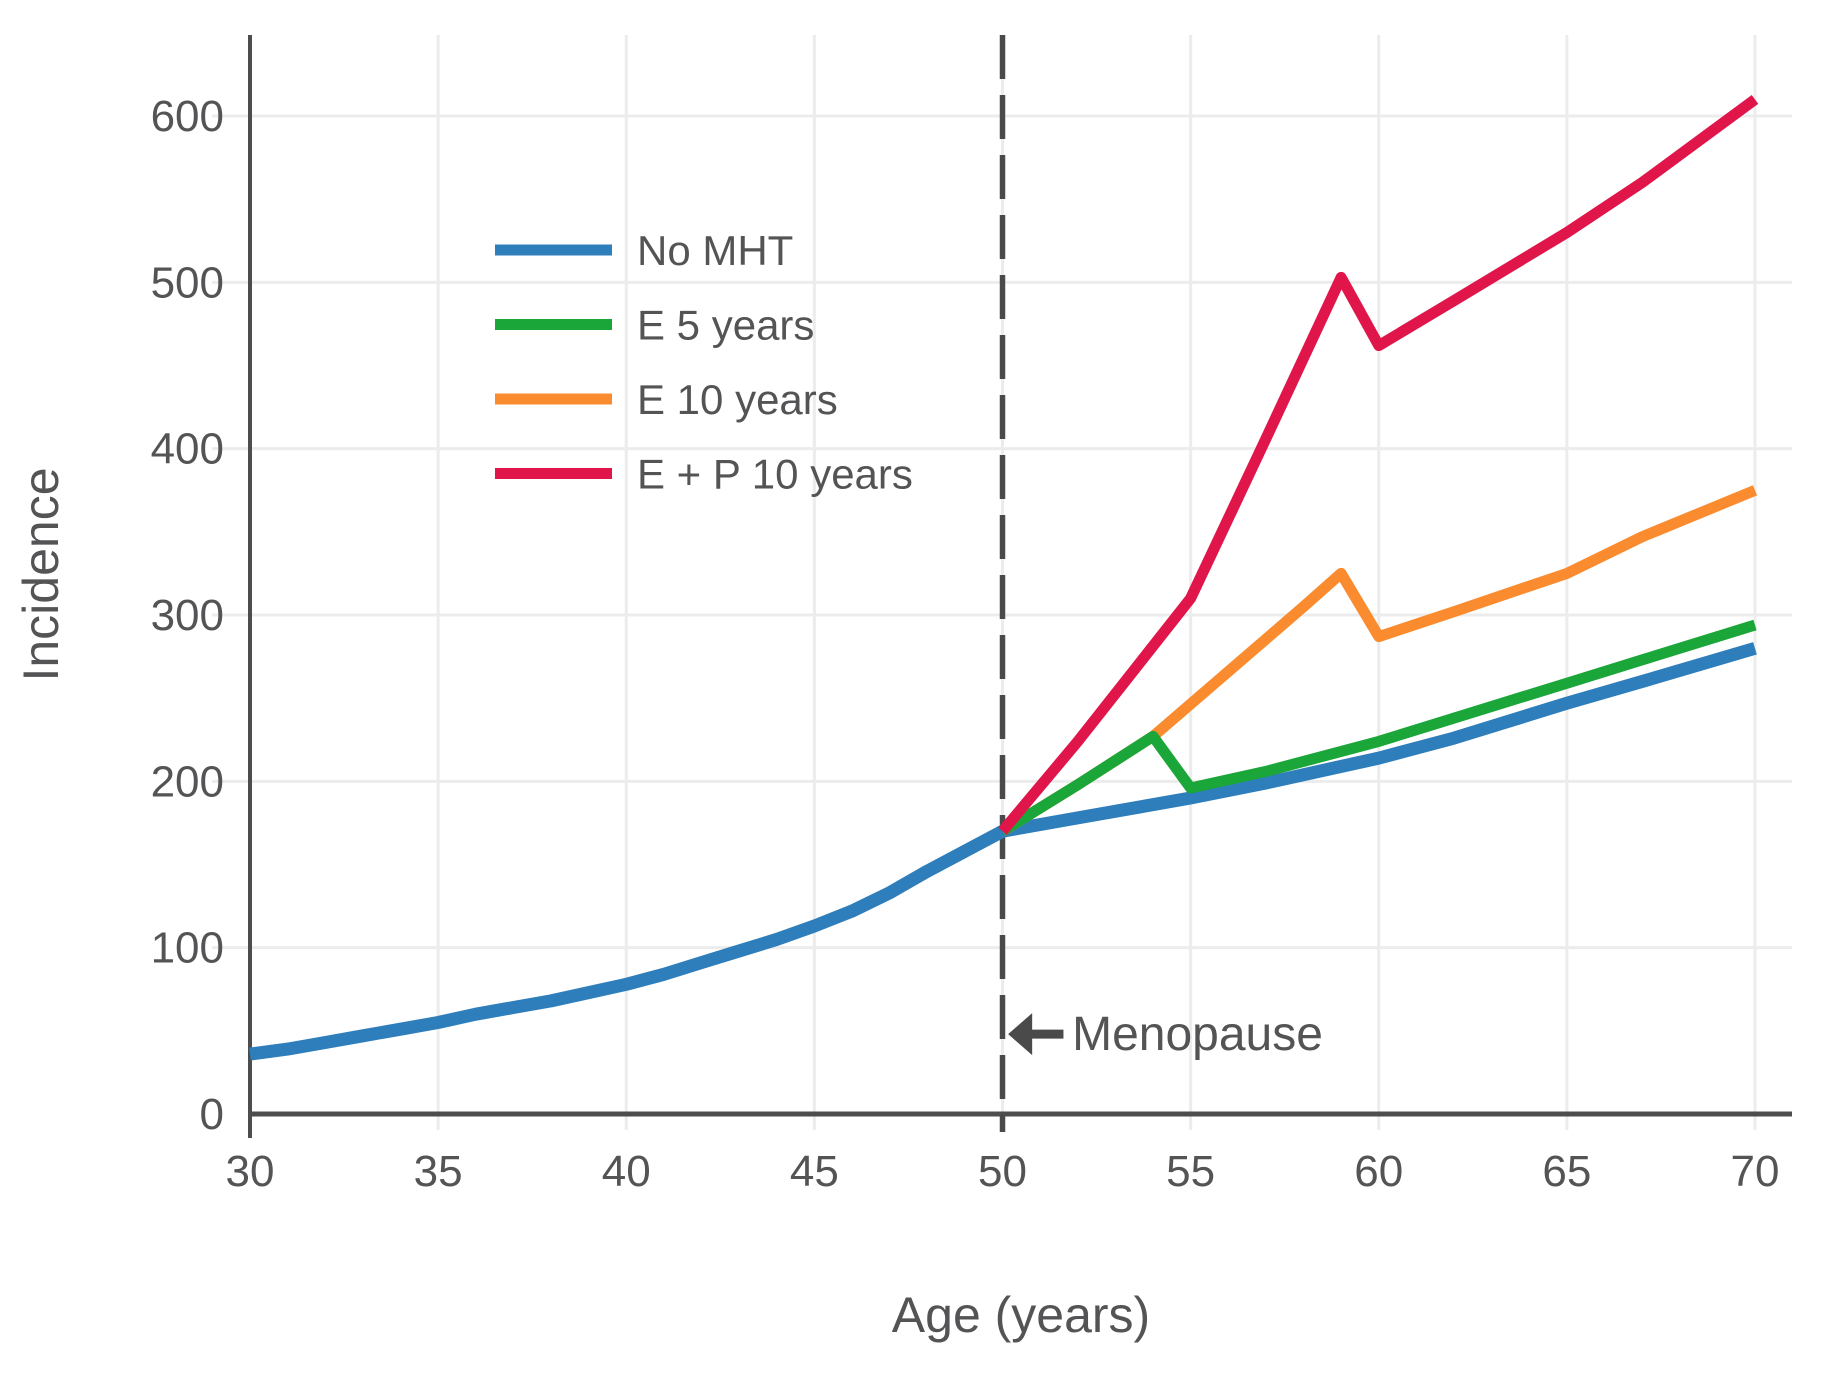 The height and width of the screenshot is (1378, 1834). Describe the element at coordinates (41, 574) in the screenshot. I see `y-axis-title: Incidence` at that location.